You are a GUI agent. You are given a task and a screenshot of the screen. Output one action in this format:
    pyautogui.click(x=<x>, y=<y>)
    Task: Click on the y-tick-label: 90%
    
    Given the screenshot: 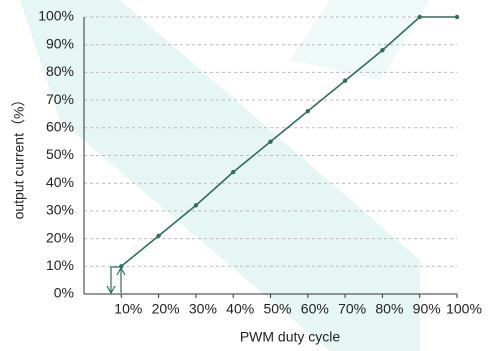 What is the action you would take?
    pyautogui.click(x=60, y=43)
    